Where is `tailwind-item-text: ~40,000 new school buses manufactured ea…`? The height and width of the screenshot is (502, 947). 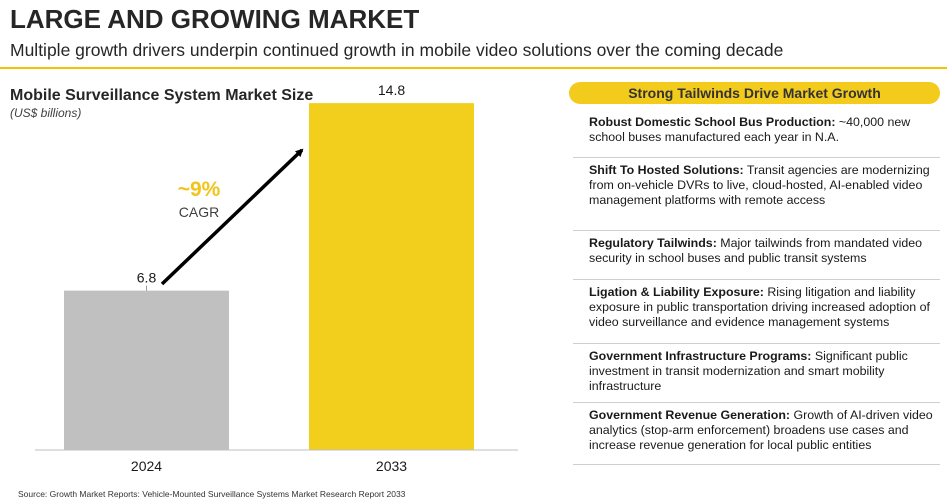
tailwind-item-text: ~40,000 new school buses manufactured ea… is located at coordinates (750, 129).